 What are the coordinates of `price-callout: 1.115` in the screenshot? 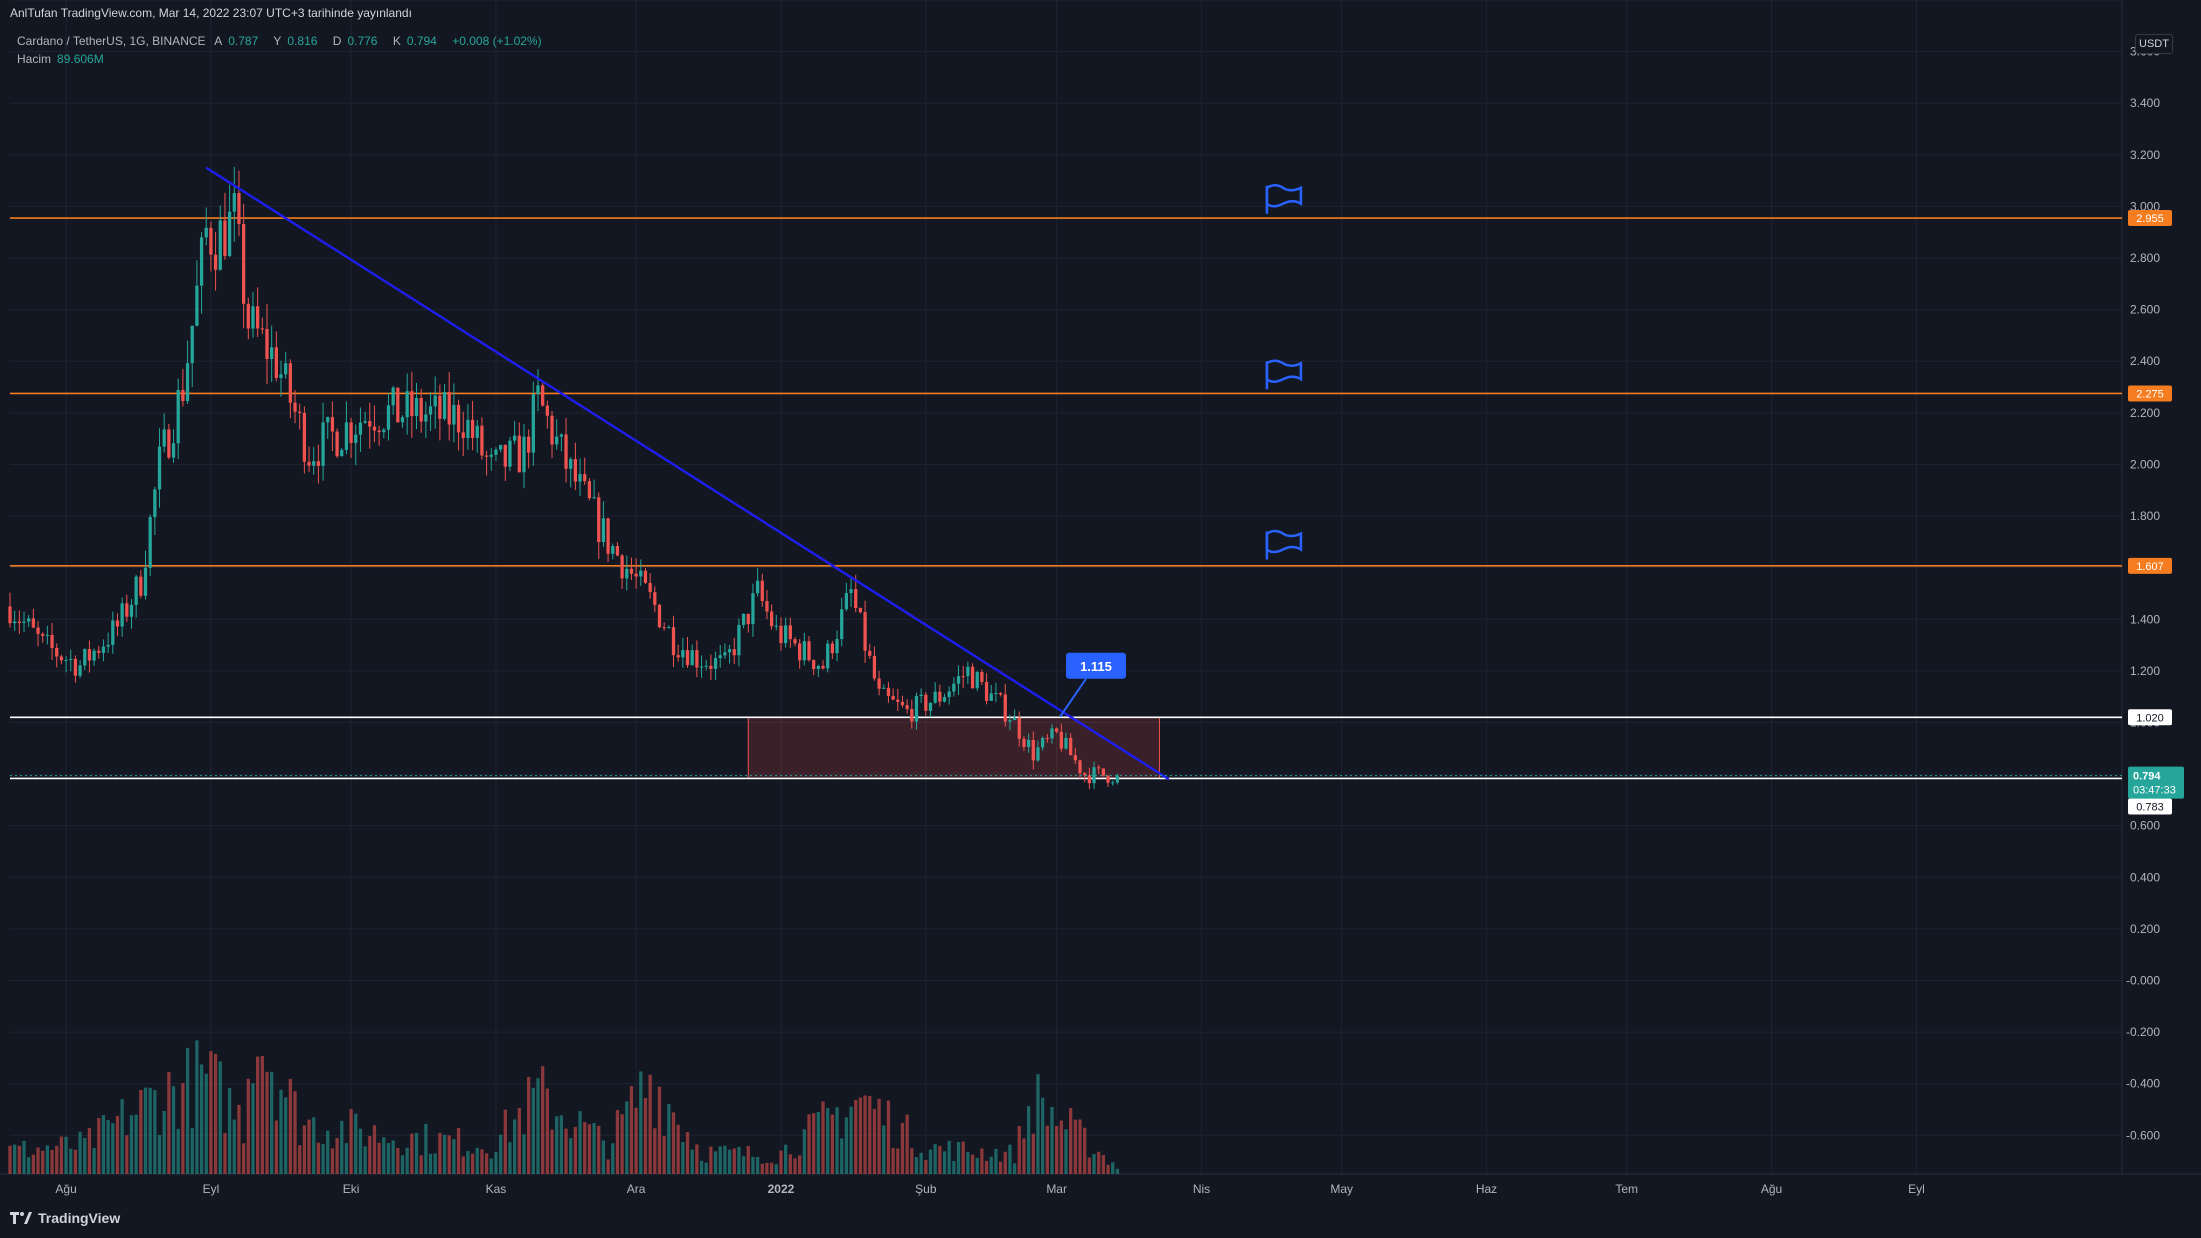 It's located at (1092, 685).